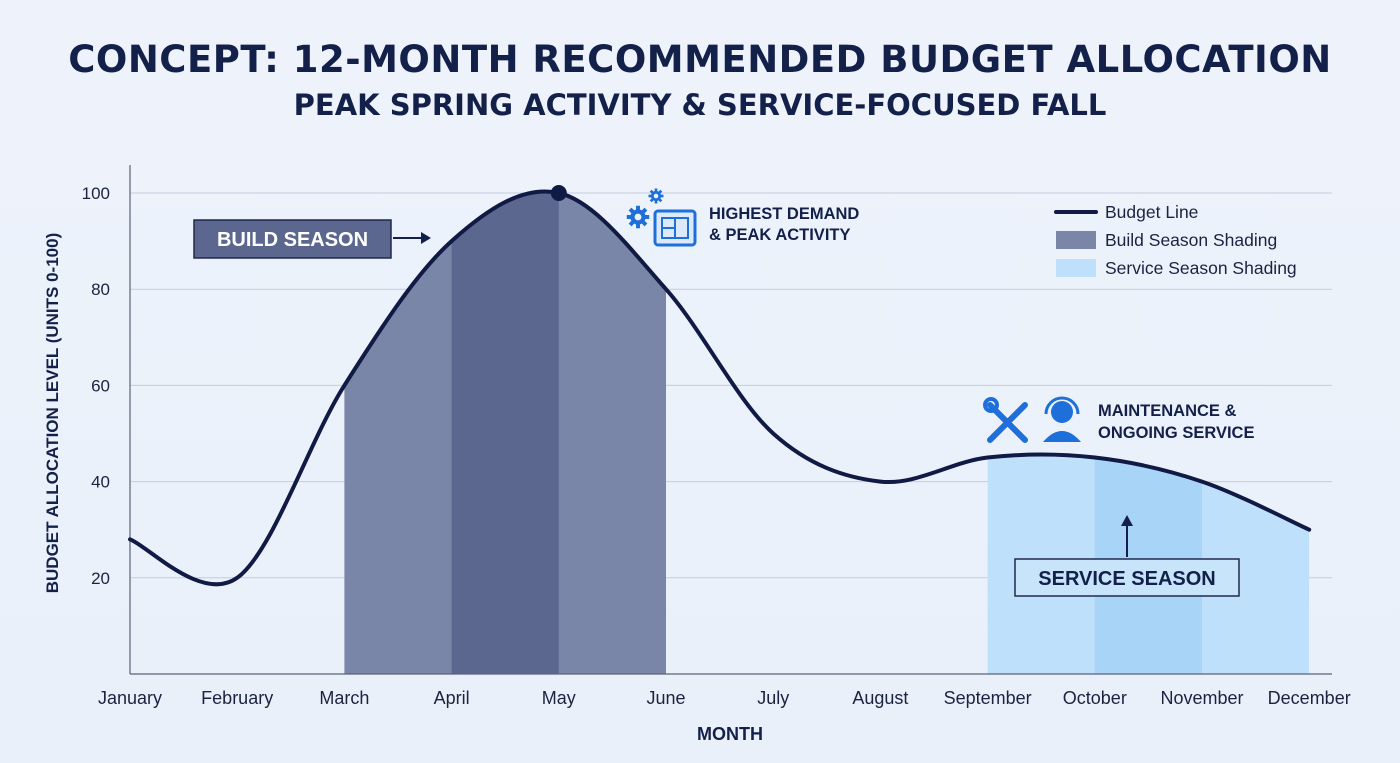 Image resolution: width=1400 pixels, height=763 pixels. What do you see at coordinates (100, 482) in the screenshot?
I see `y-tick-label-40: 40` at bounding box center [100, 482].